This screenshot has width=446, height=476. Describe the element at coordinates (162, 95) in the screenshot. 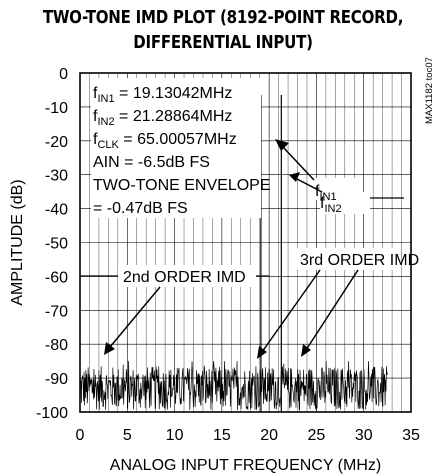

I see `info-fin1: fIN1 = 19.13042MHz` at that location.